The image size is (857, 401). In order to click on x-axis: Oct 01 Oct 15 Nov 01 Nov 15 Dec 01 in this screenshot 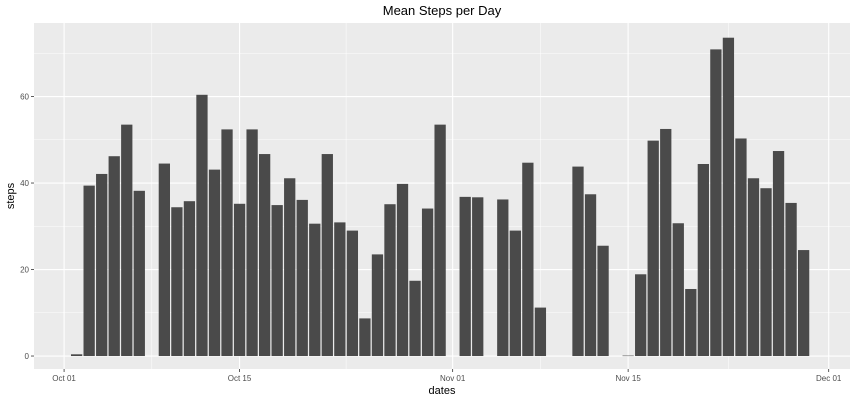, I will do `click(447, 376)`.